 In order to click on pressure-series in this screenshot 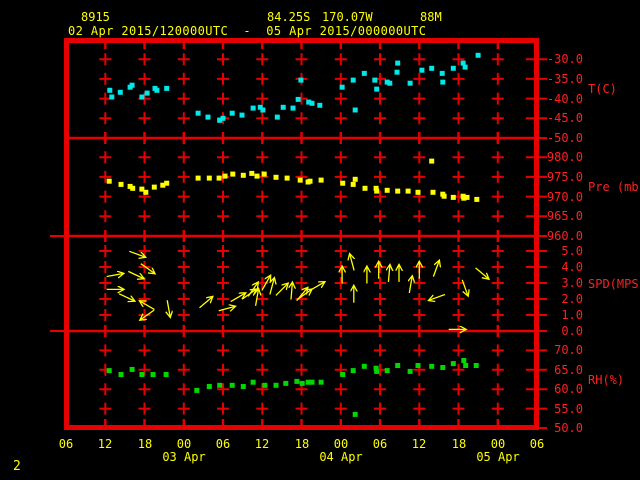, I will do `click(293, 180)`.